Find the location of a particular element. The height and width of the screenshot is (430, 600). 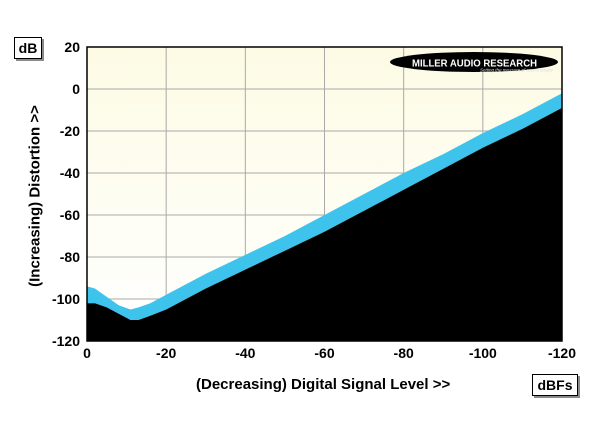

x-unit-label: dBFs is located at coordinates (555, 385).